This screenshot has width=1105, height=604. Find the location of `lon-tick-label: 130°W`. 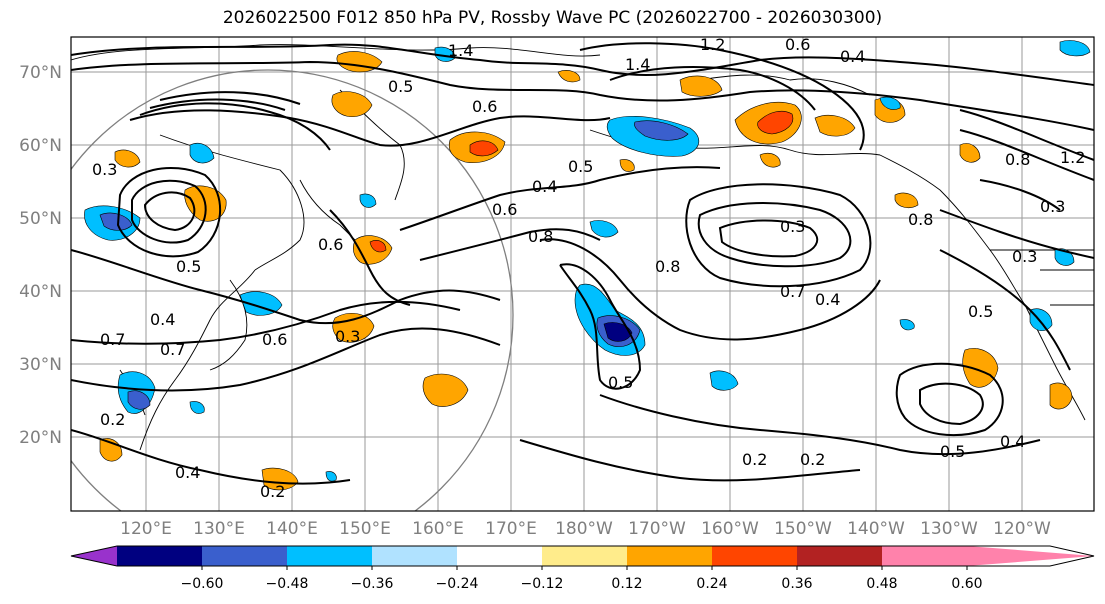

lon-tick-label: 130°W is located at coordinates (949, 529).